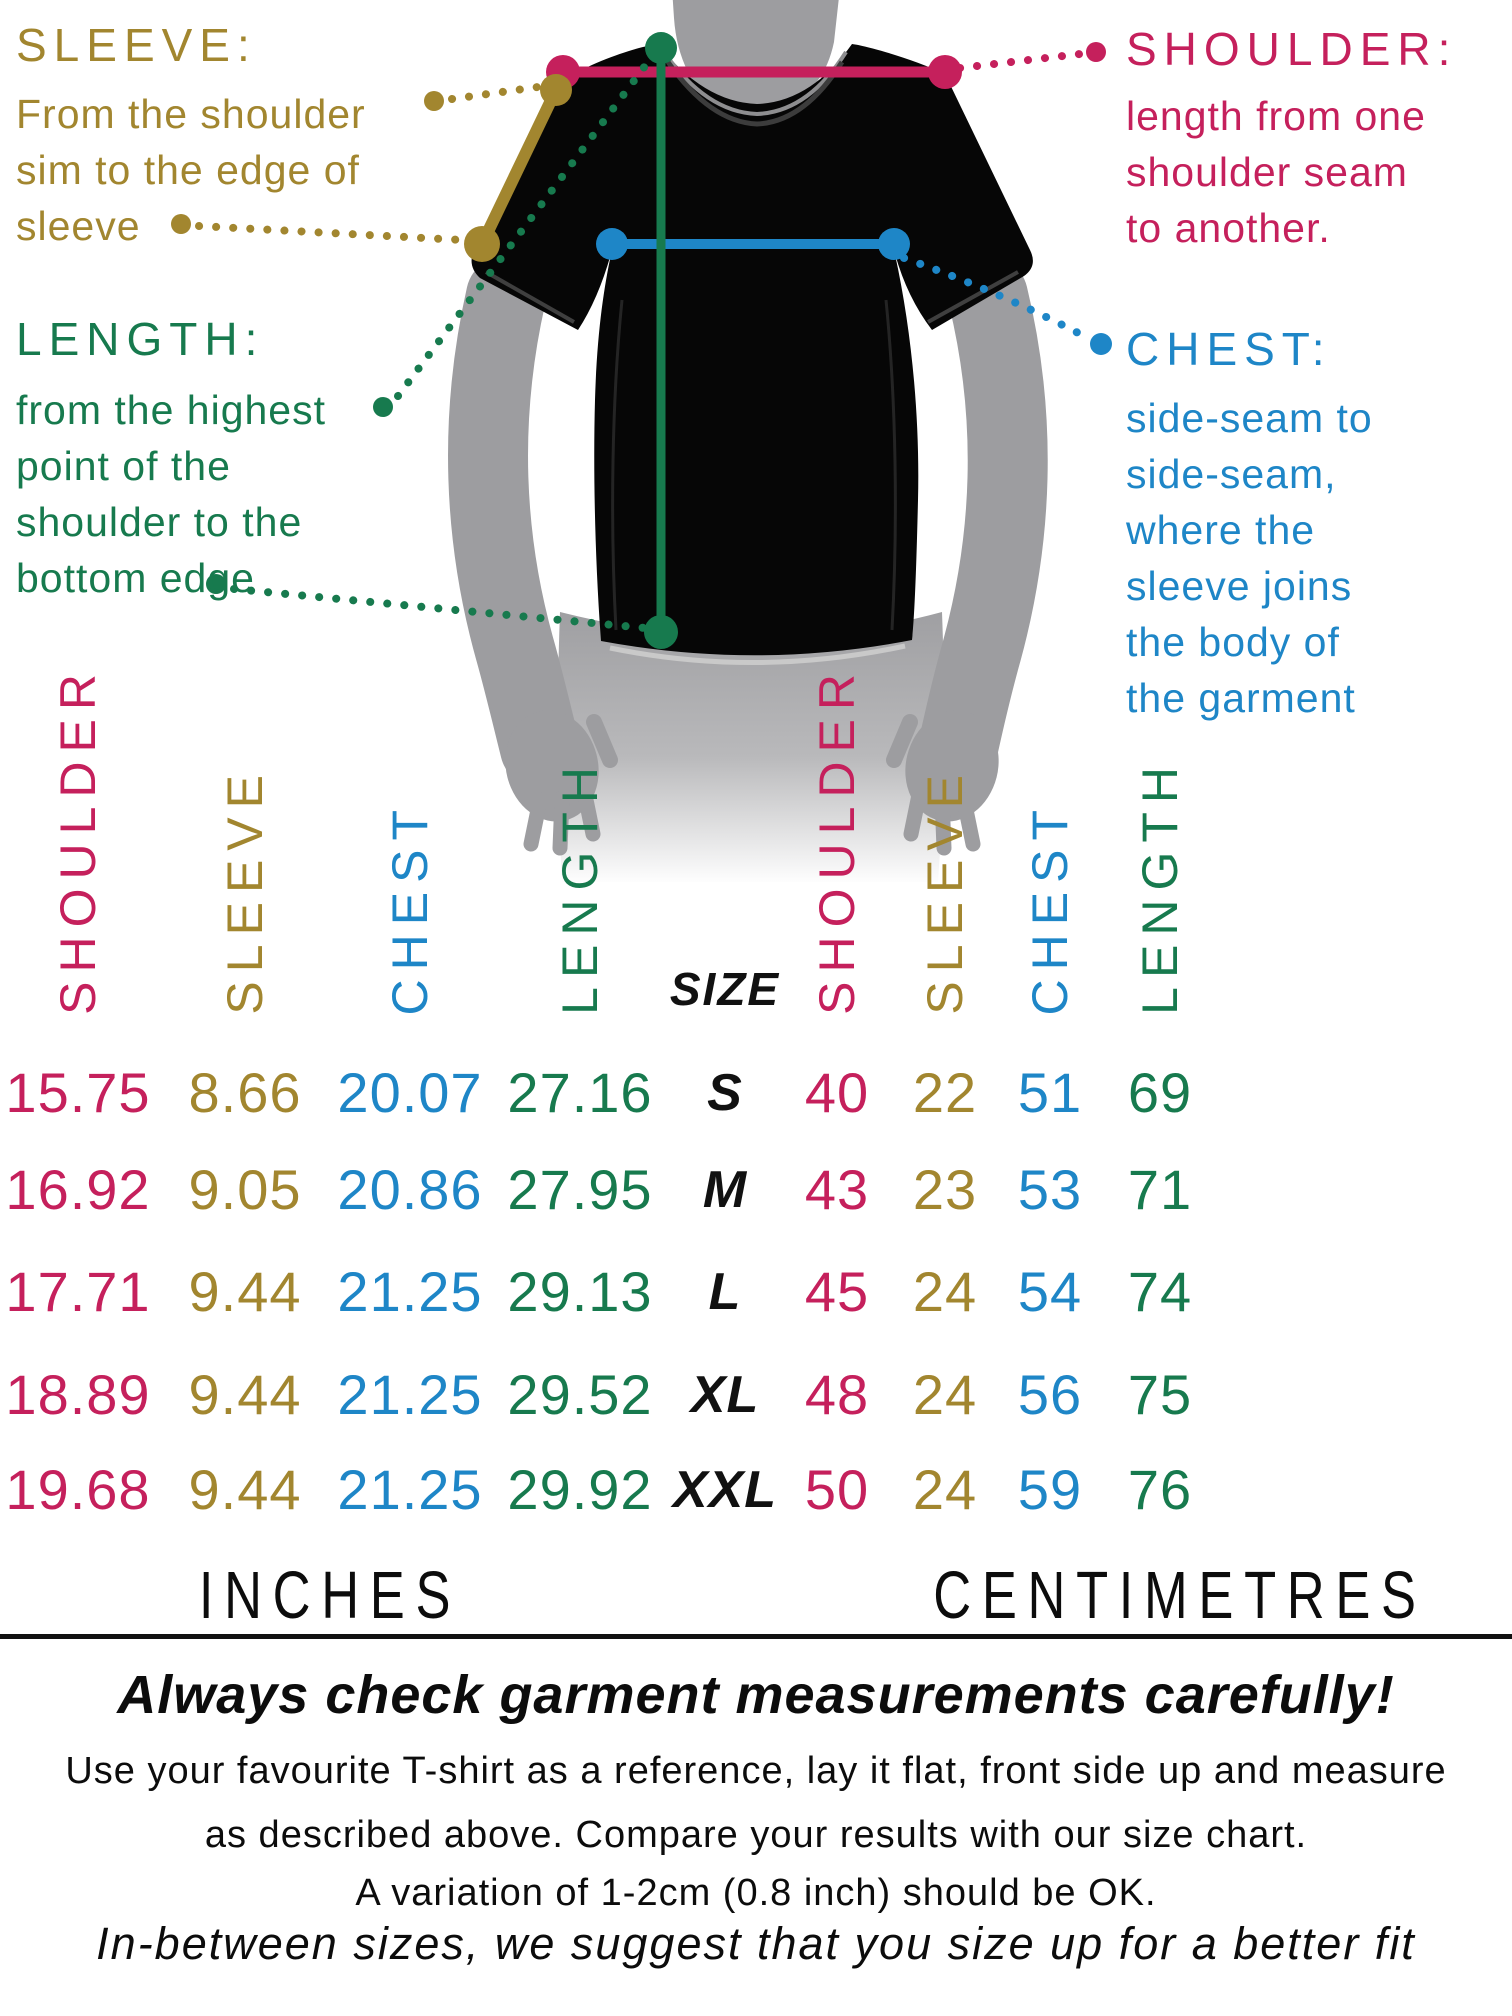  Describe the element at coordinates (1160, 1394) in the screenshot. I see `cell-length-cm: 75` at that location.